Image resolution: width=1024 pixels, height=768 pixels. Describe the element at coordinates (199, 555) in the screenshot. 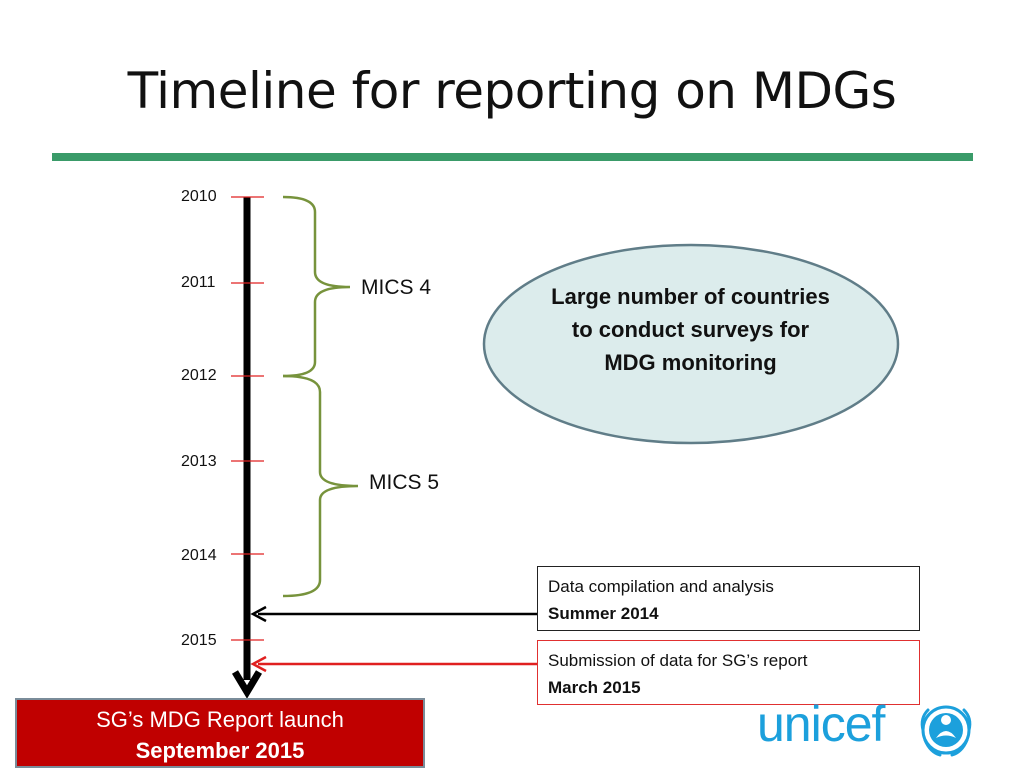

I see `year-label-2014: 2014` at that location.